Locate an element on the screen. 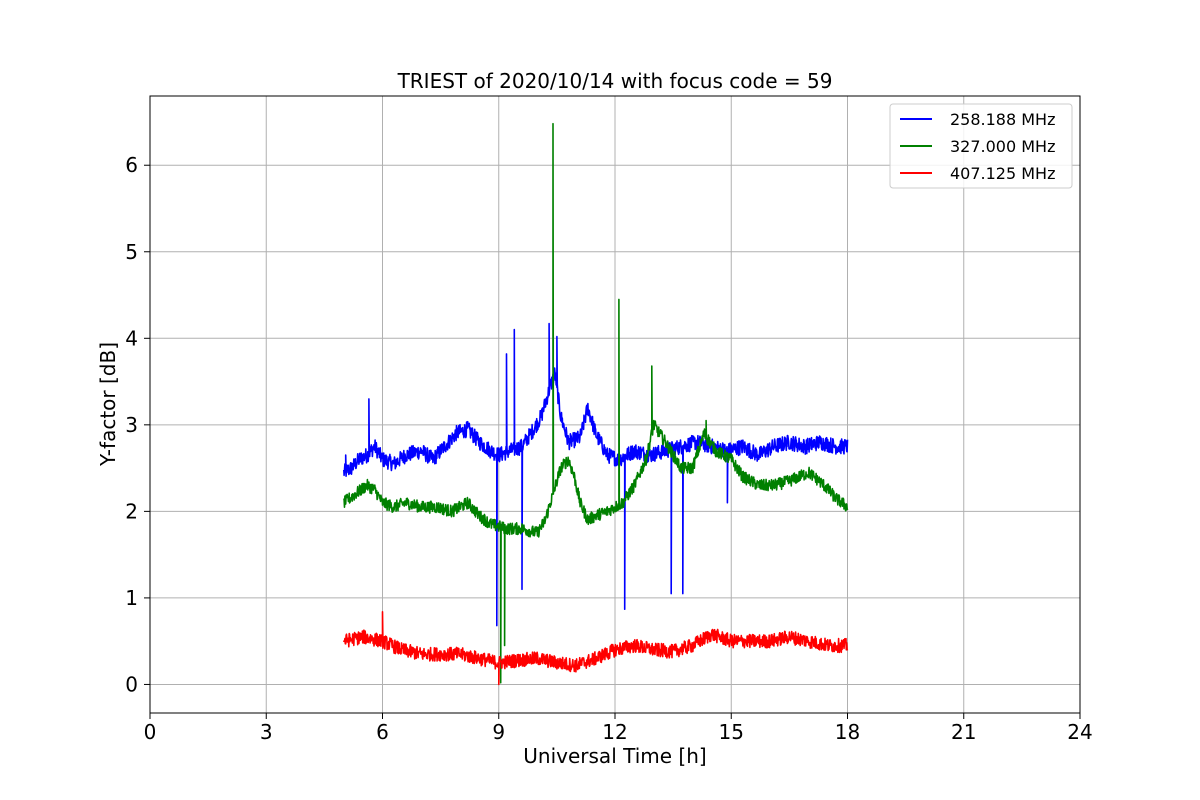 Image resolution: width=1200 pixels, height=800 pixels. legend-label: 327.000 MHz is located at coordinates (1002, 146).